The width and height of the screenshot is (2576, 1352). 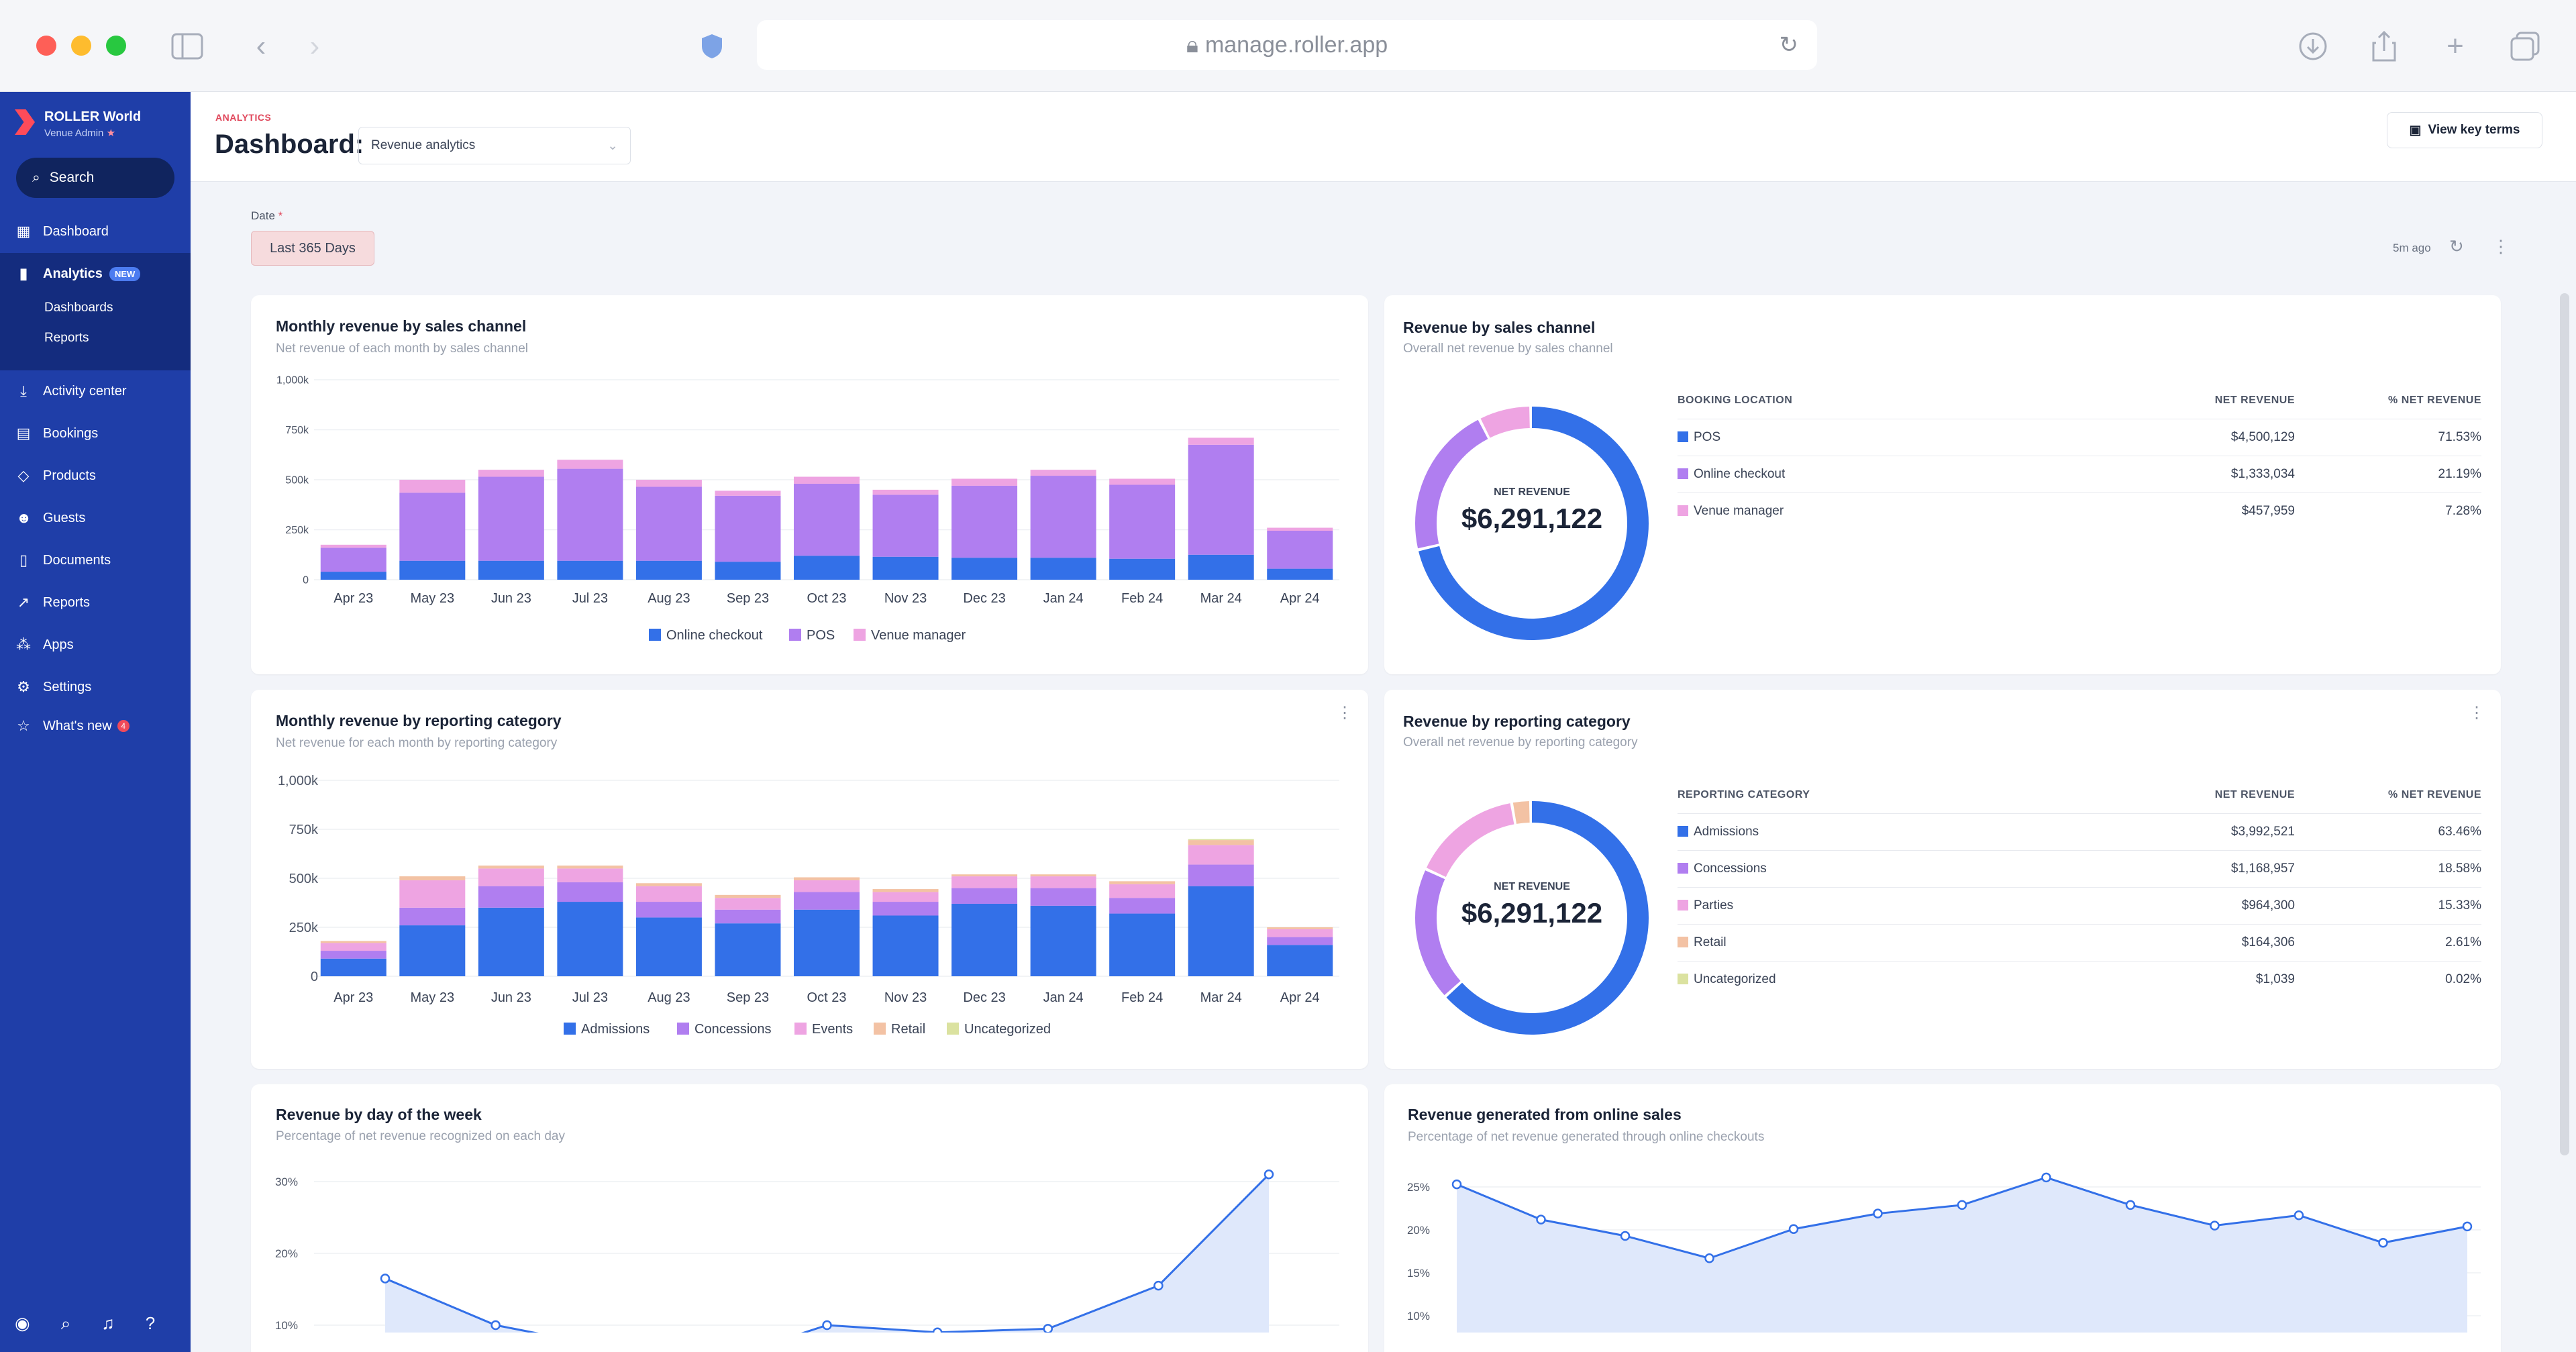 What do you see at coordinates (23, 433) in the screenshot?
I see `calendar-icon: ▤` at bounding box center [23, 433].